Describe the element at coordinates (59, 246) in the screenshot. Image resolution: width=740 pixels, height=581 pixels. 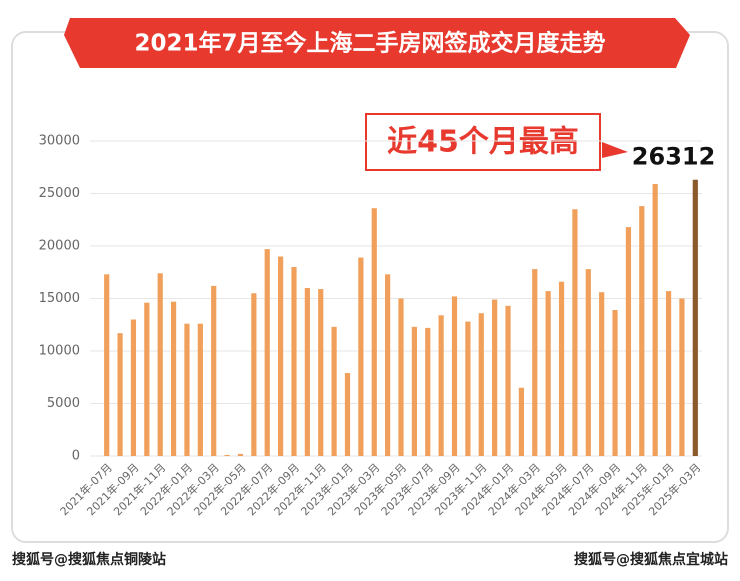
I see `y-tick-label: 20000` at that location.